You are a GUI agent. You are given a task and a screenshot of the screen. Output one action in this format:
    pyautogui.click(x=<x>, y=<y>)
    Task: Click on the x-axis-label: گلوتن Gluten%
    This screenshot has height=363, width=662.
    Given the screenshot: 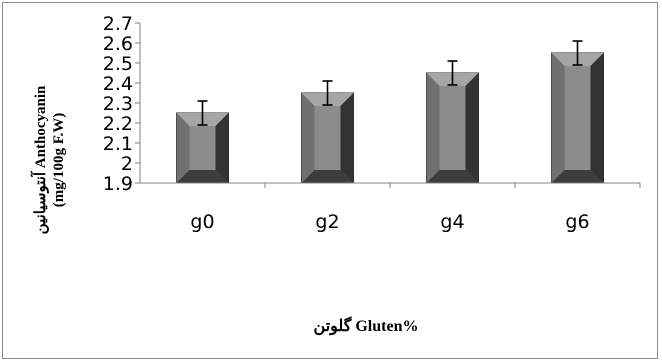 What is the action you would take?
    pyautogui.click(x=366, y=326)
    